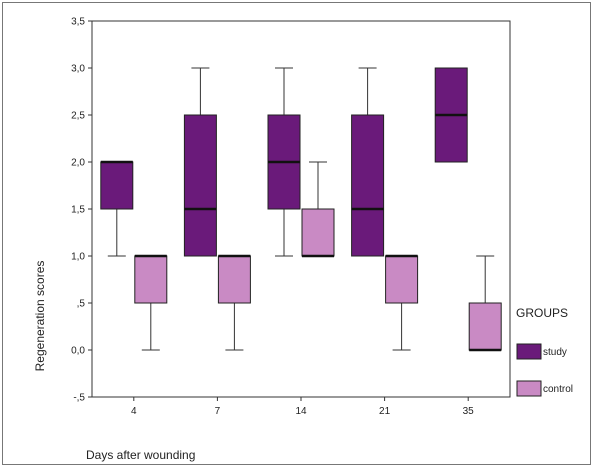 This screenshot has width=595, height=469. I want to click on y-tick-label: 1,5, so click(78, 210).